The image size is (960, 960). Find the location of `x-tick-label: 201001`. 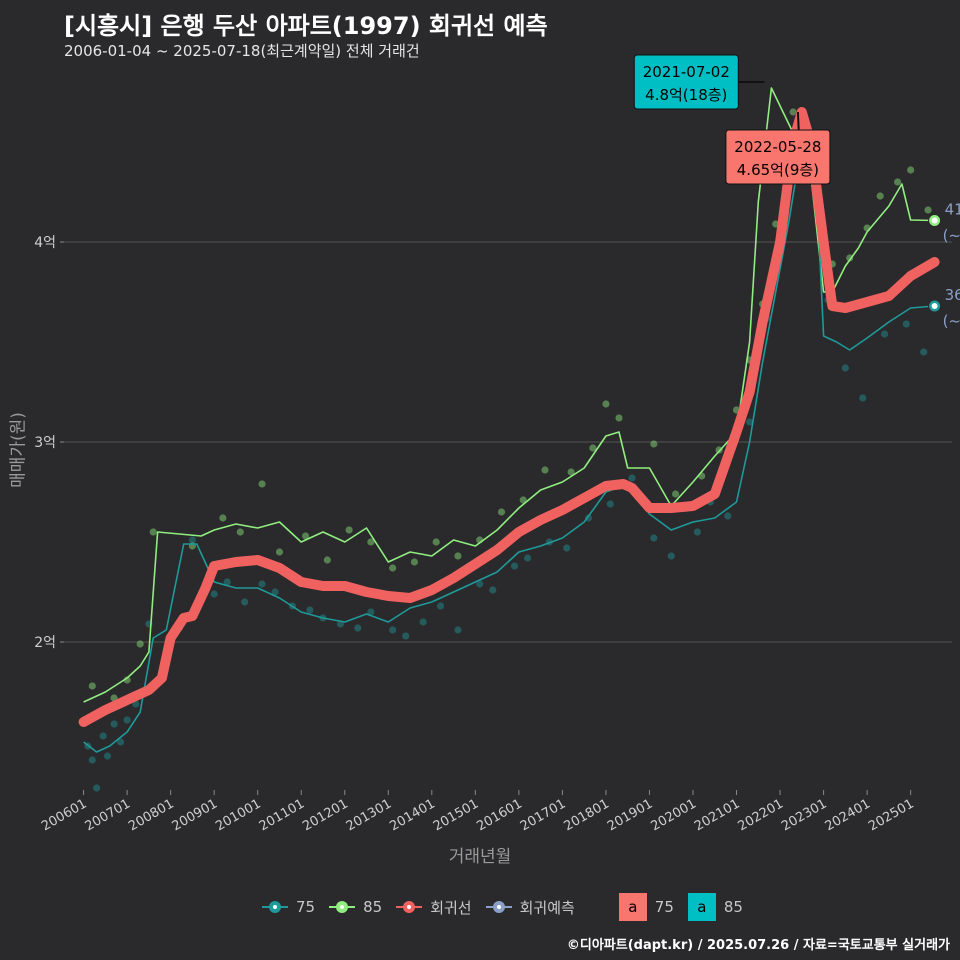

x-tick-label: 201001 is located at coordinates (238, 815).